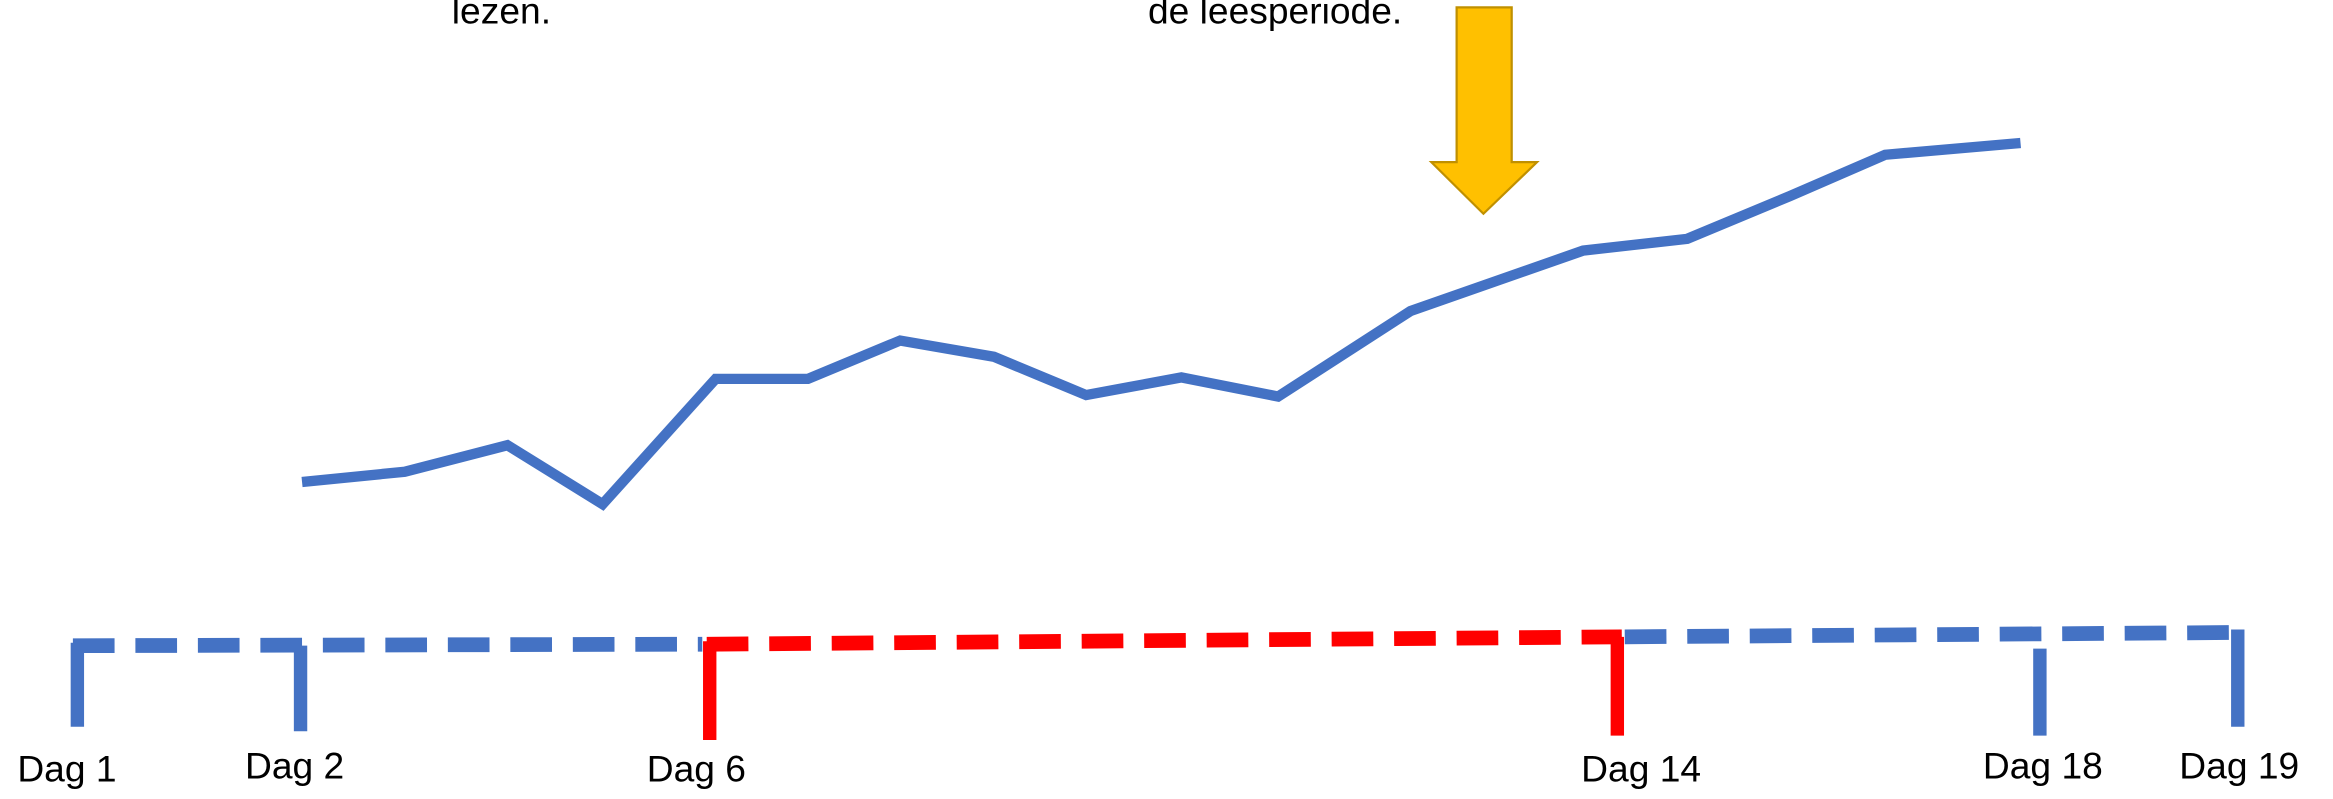 The width and height of the screenshot is (2333, 799). What do you see at coordinates (2239, 766) in the screenshot?
I see `day-label: Dag 19` at bounding box center [2239, 766].